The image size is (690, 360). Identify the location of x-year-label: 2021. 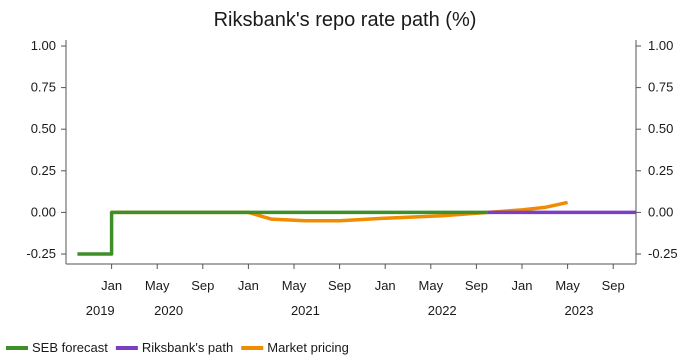
(305, 310).